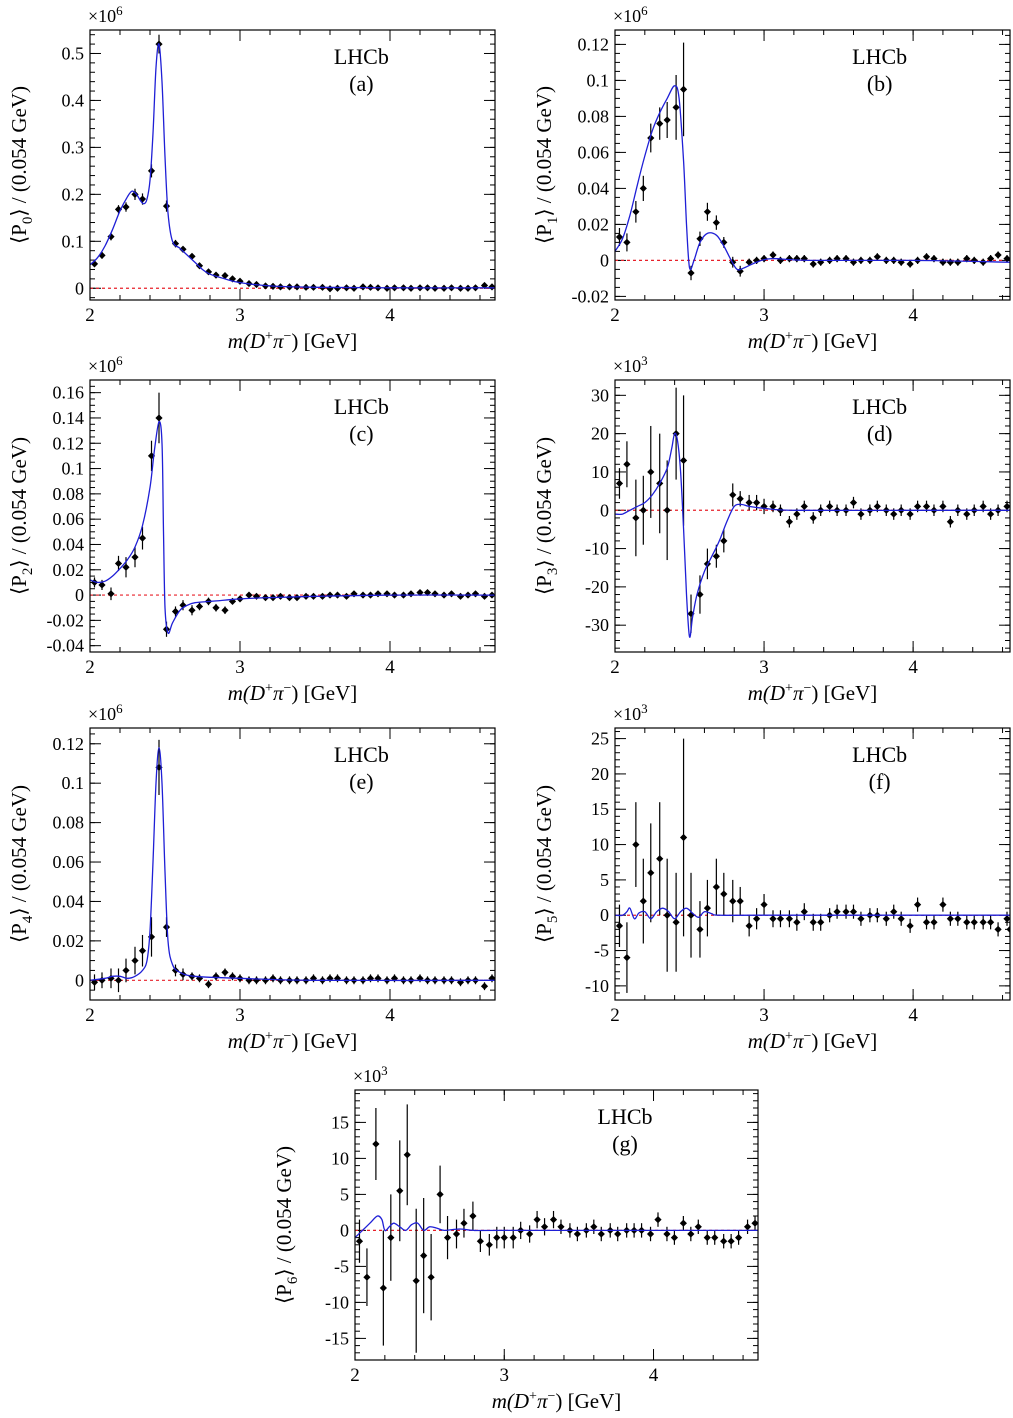 This screenshot has height=1418, width=1013. Describe the element at coordinates (553, 572) in the screenshot. I see `y-title-index: 3` at that location.